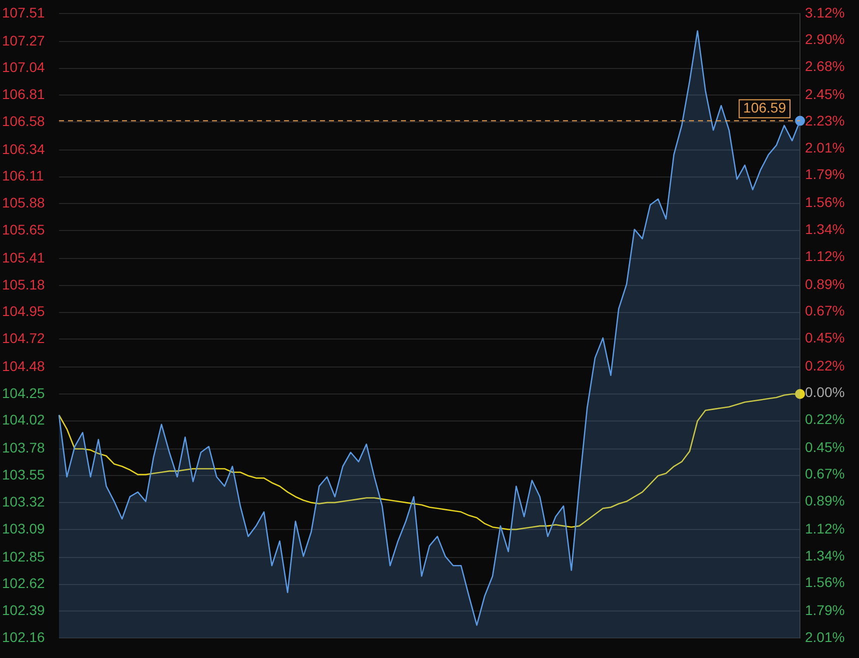  What do you see at coordinates (764, 108) in the screenshot?
I see `ref-line-label: 106.59` at bounding box center [764, 108].